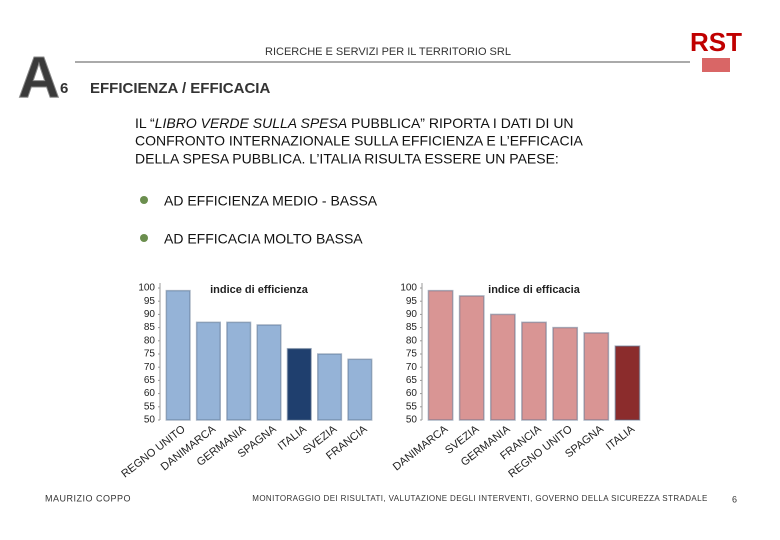 The image size is (780, 540). Describe the element at coordinates (39, 77) in the screenshot. I see `logo-letter: A` at that location.